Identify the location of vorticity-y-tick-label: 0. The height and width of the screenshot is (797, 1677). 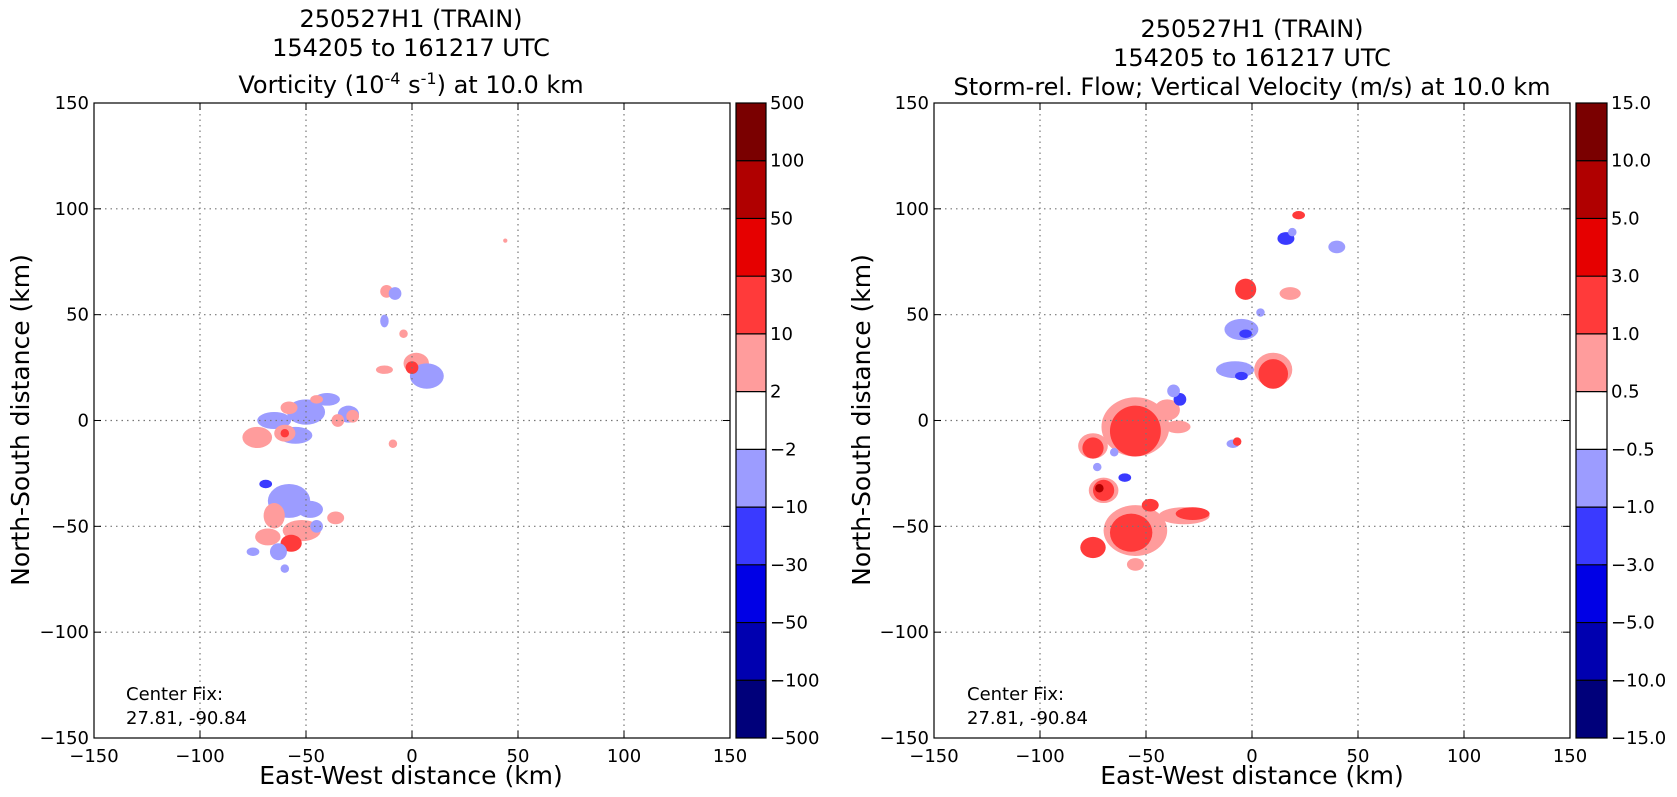
(83, 421).